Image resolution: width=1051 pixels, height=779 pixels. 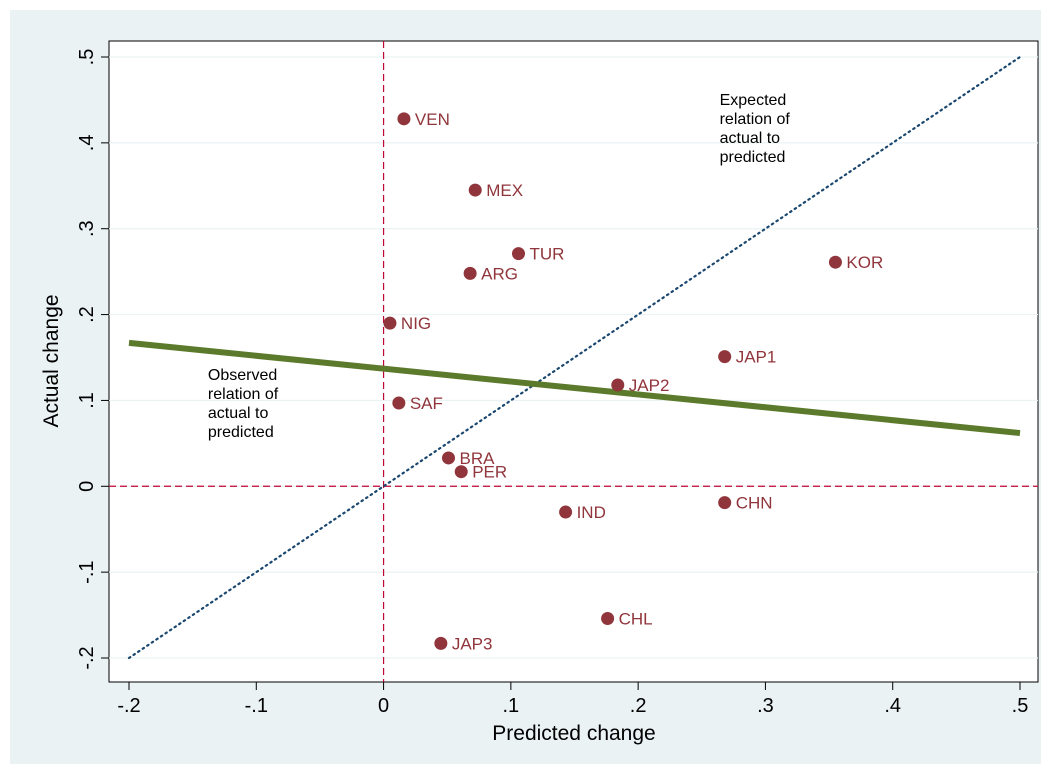 What do you see at coordinates (243, 404) in the screenshot?
I see `annotation: Observed relation of actual to predicted` at bounding box center [243, 404].